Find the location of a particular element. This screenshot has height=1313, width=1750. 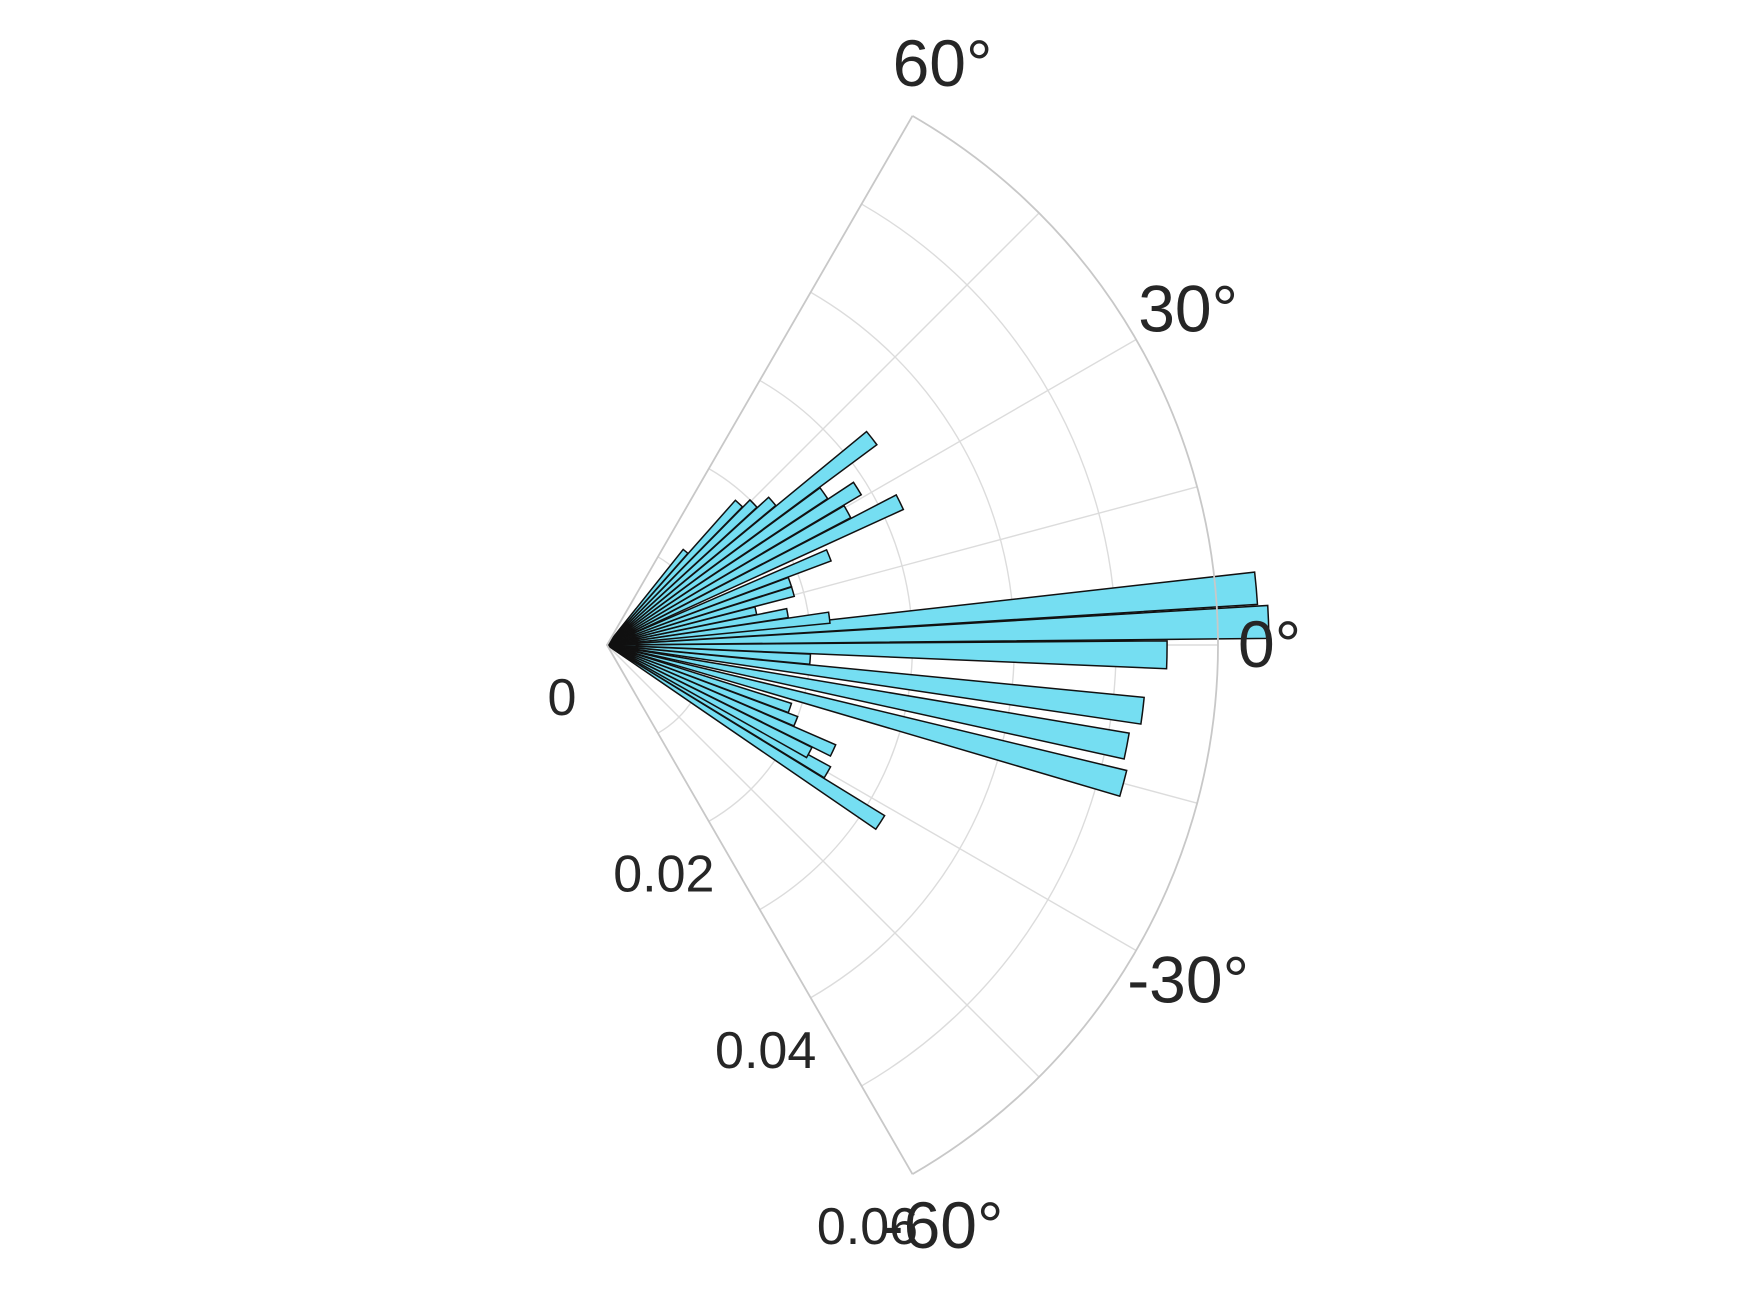

r-tick-label: 0 is located at coordinates (562, 698).